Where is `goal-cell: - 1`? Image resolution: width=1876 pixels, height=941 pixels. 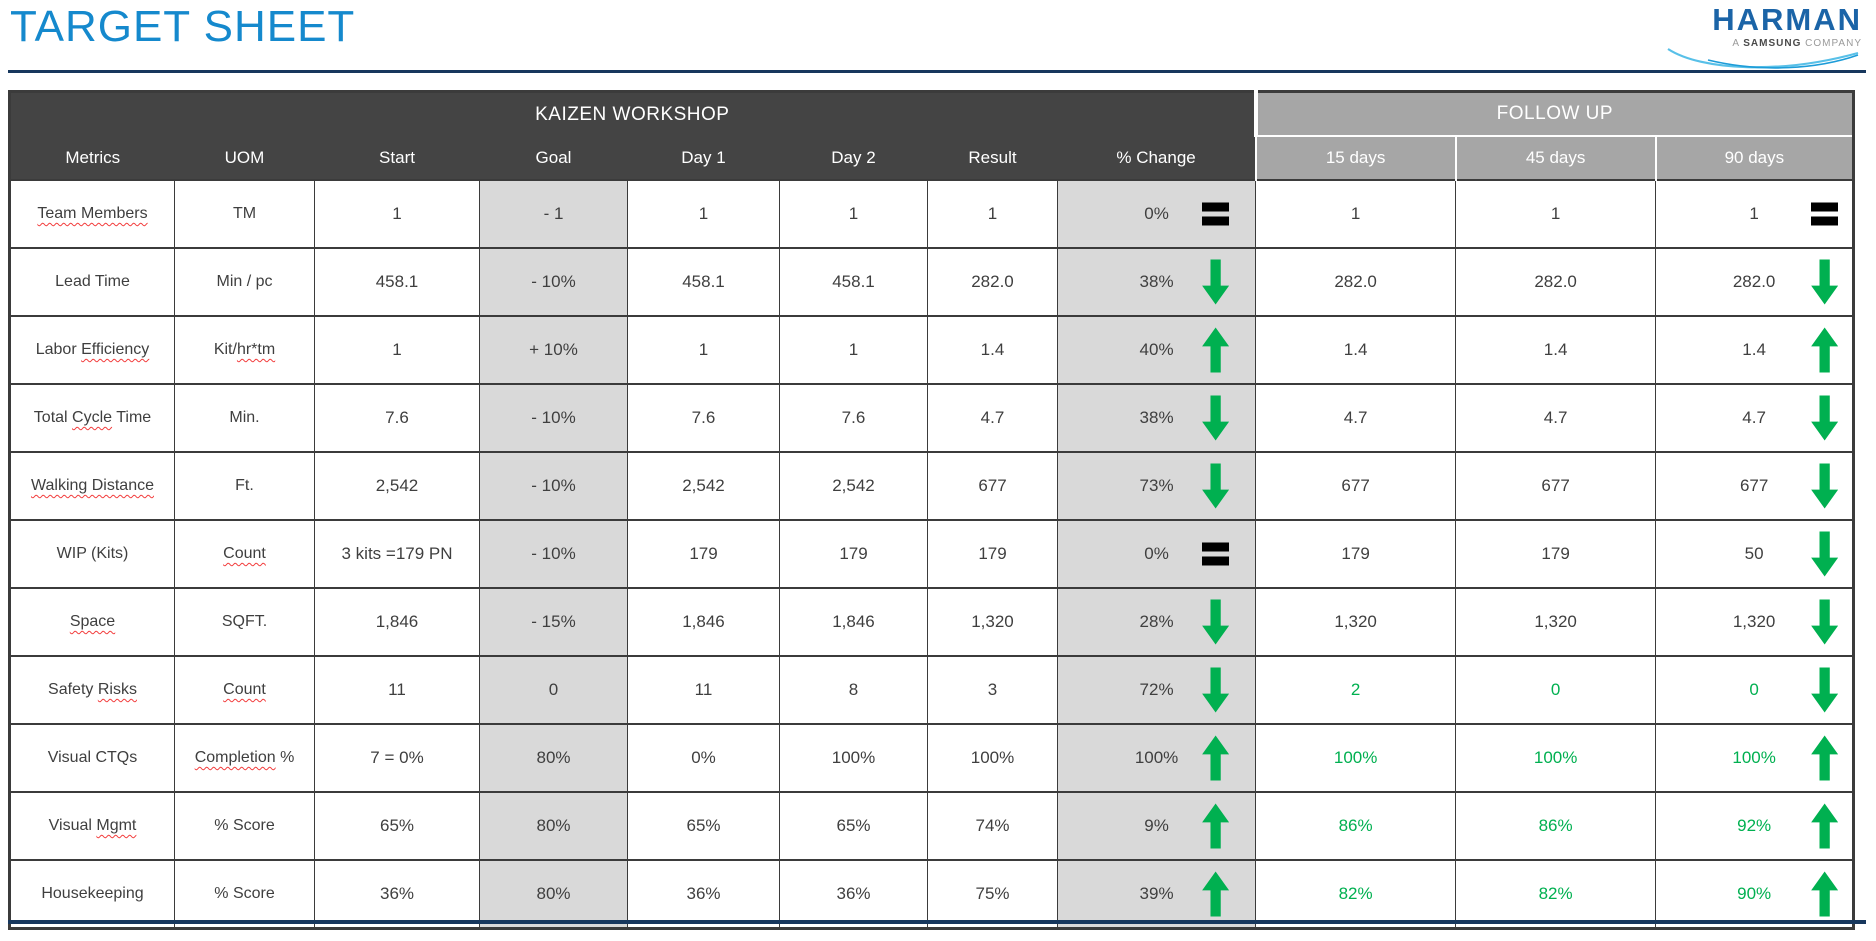
goal-cell: - 1 is located at coordinates (553, 214).